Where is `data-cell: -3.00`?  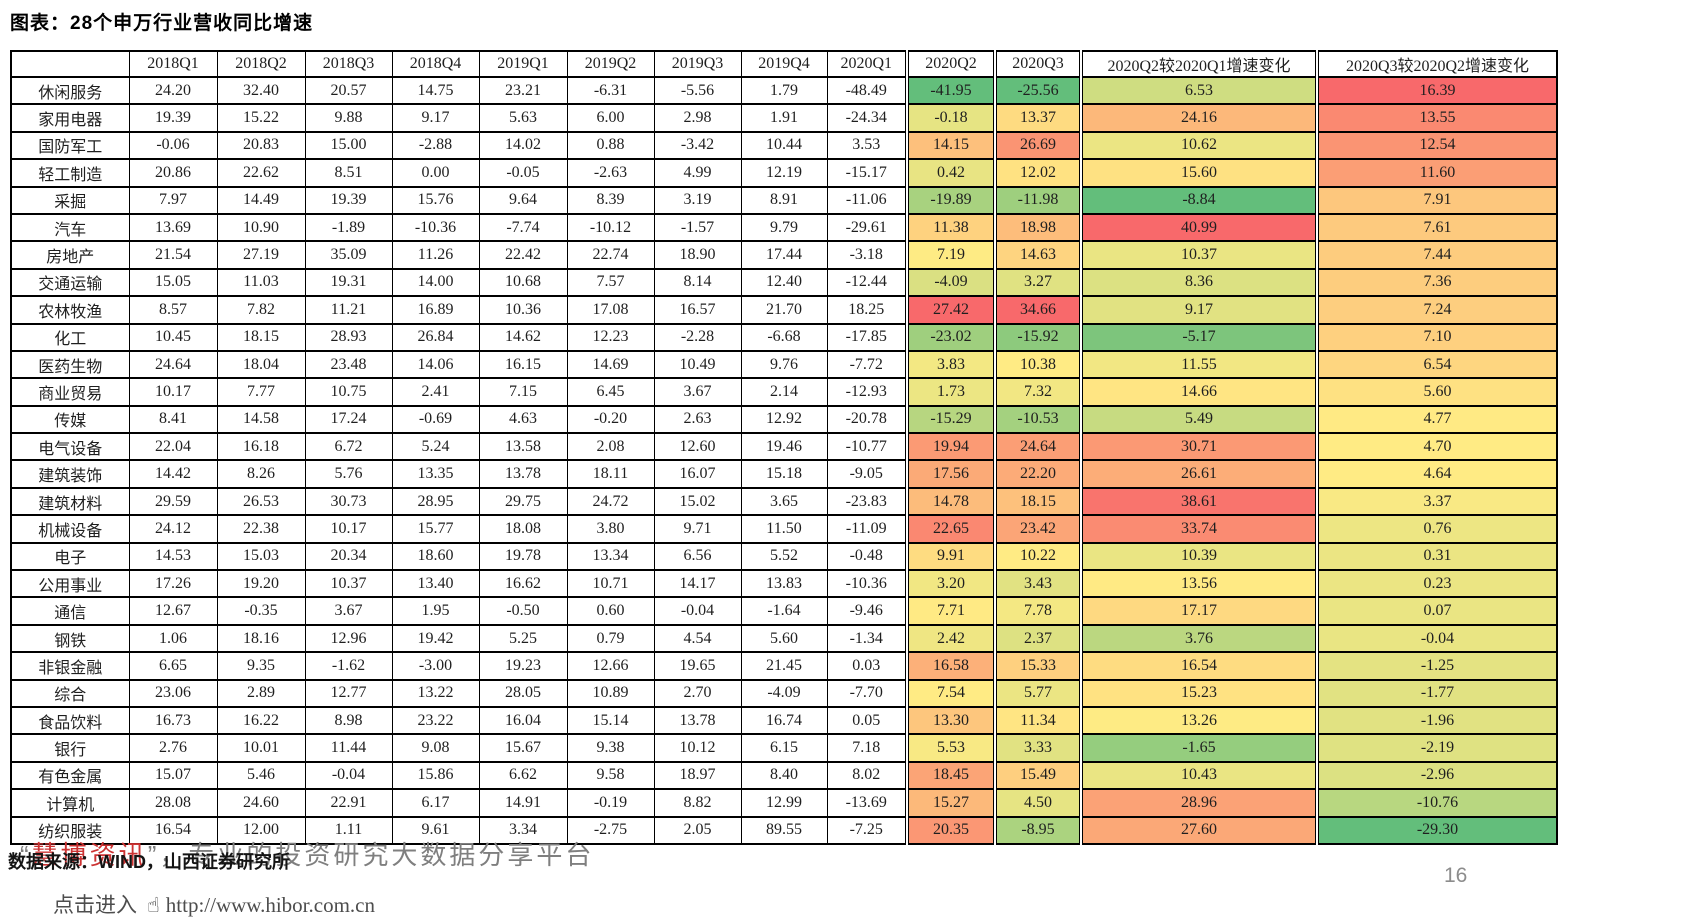
data-cell: -3.00 is located at coordinates (435, 666).